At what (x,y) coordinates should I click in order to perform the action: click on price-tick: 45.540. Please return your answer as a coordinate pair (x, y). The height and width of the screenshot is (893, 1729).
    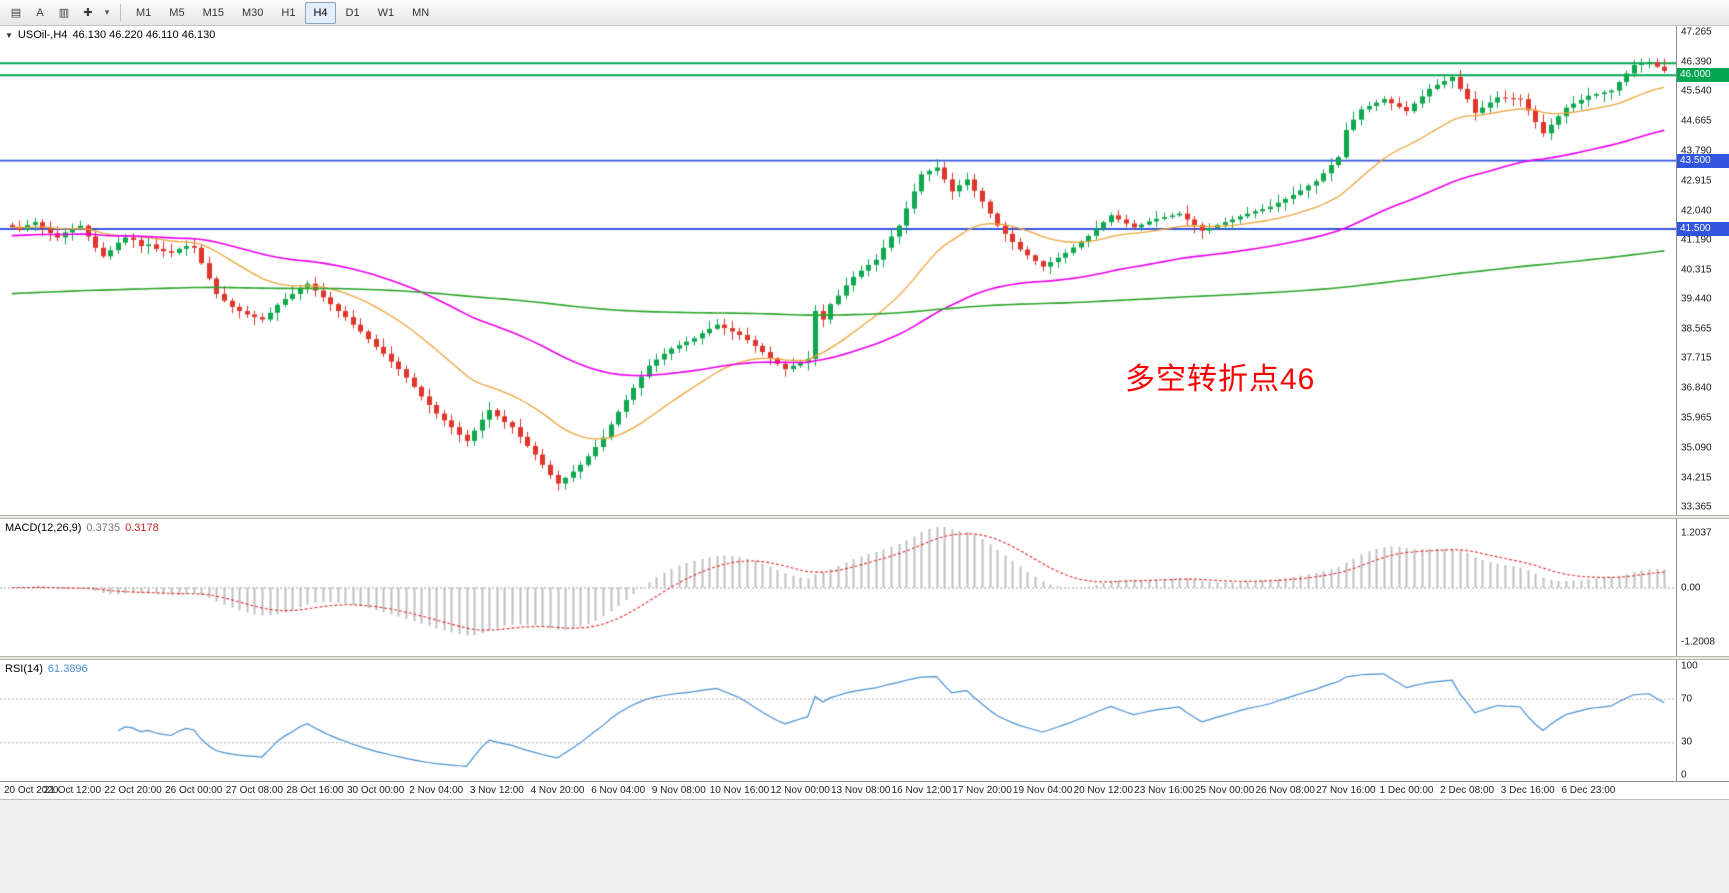
    Looking at the image, I should click on (1696, 91).